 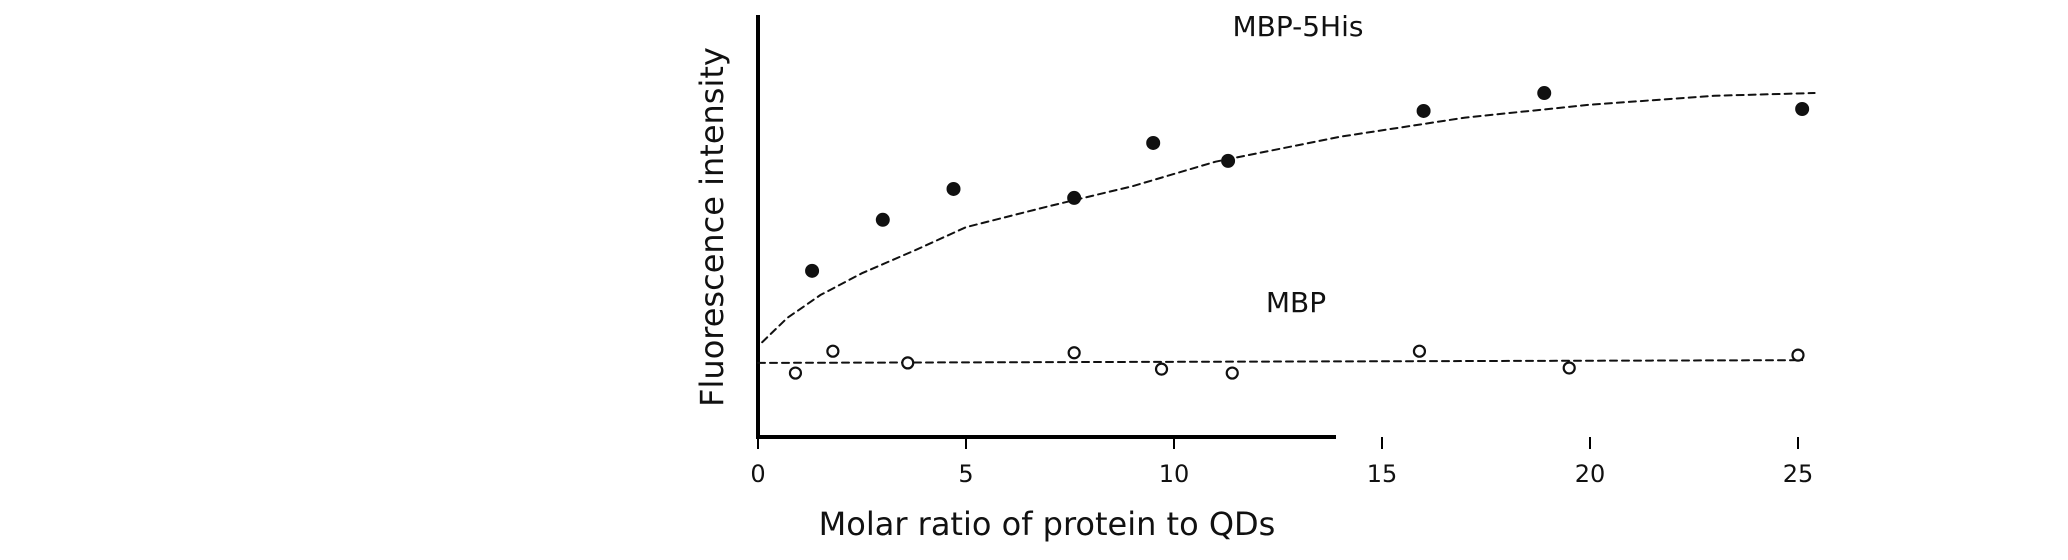 What do you see at coordinates (1047, 524) in the screenshot?
I see `x-axis-label: Molar ratio of protein to QDs` at bounding box center [1047, 524].